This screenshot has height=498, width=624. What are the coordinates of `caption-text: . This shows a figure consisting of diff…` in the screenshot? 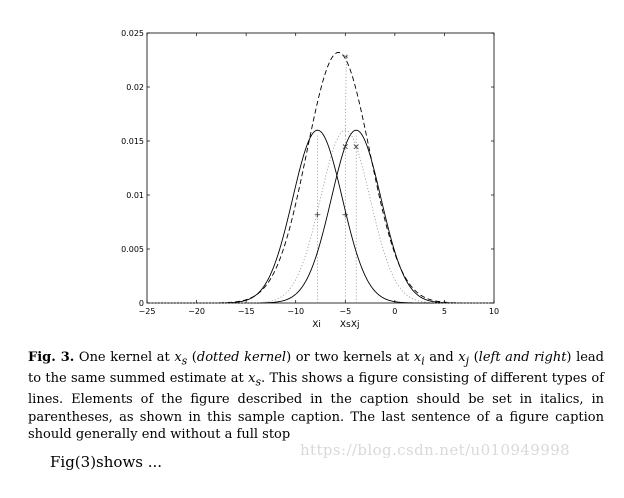 It's located at (316, 407).